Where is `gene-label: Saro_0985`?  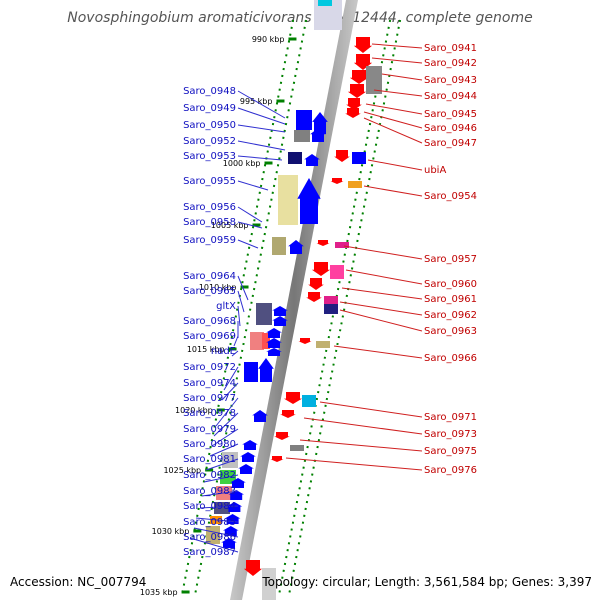
gene-label: Saro_0985 is located at coordinates (209, 522).